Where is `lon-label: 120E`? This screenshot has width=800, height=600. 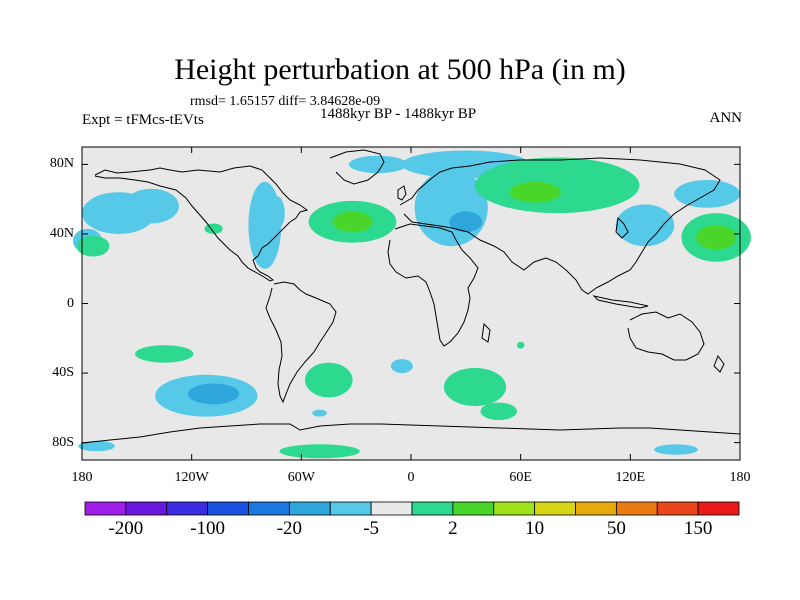 lon-label: 120E is located at coordinates (630, 477).